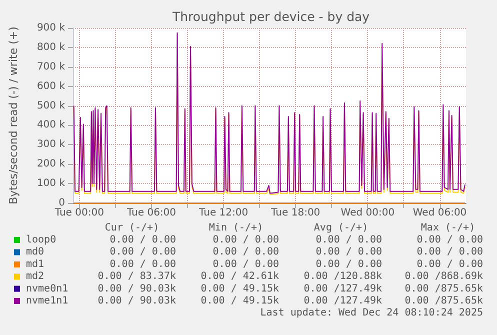 This screenshot has height=335, width=497. I want to click on x-tick-label: Wed 00:00, so click(367, 213).